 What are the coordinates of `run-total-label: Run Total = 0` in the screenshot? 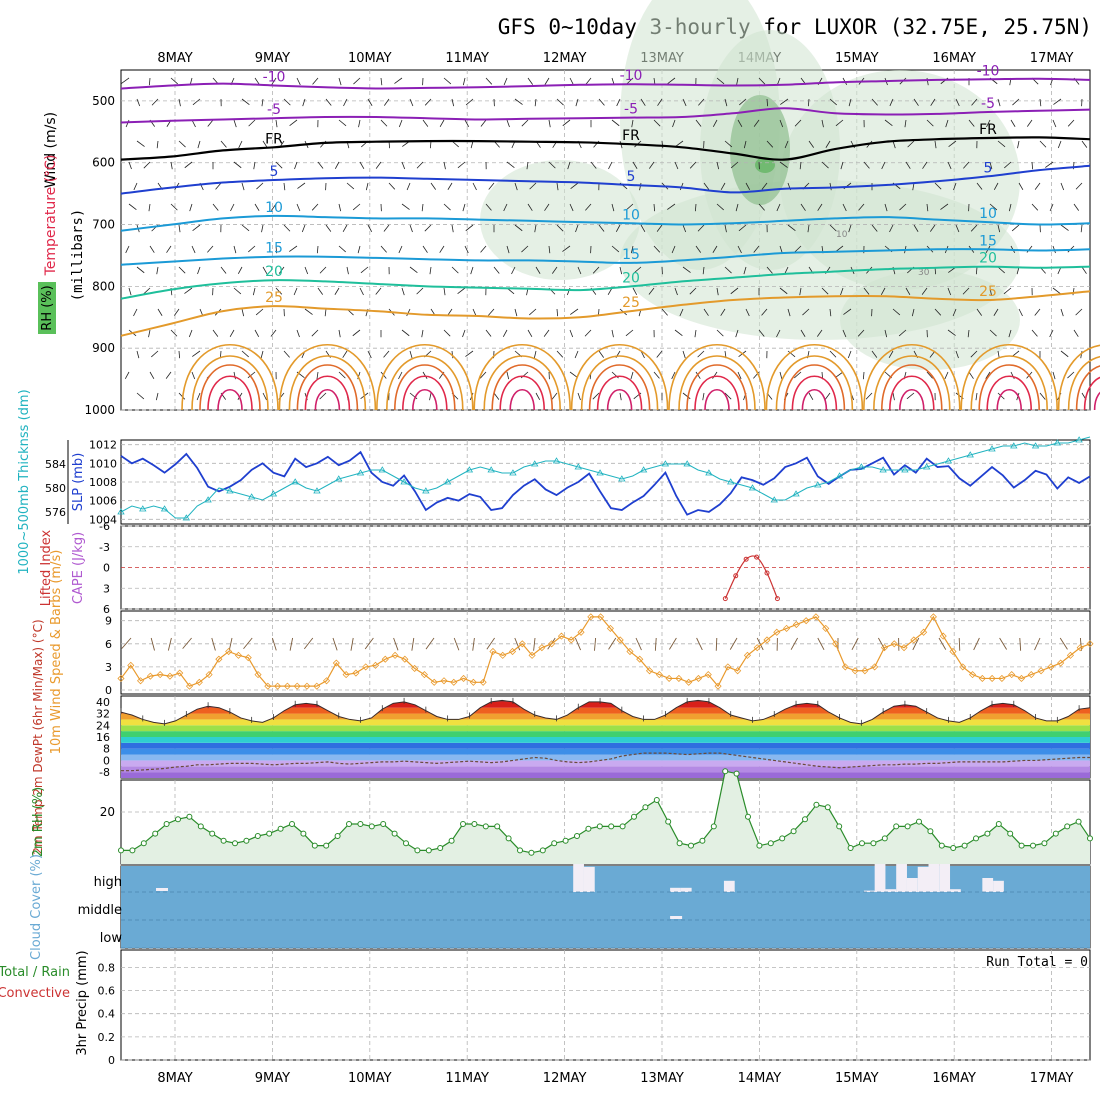 It's located at (1037, 962).